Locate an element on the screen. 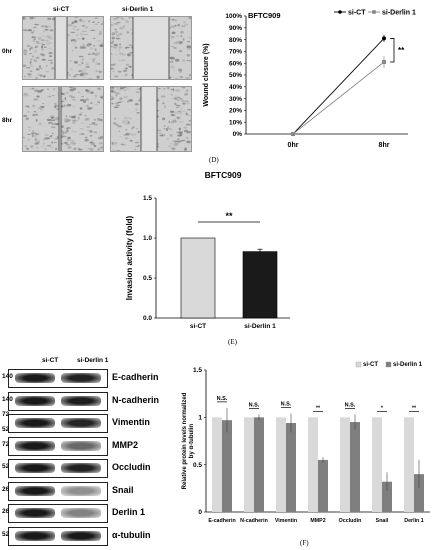  x-tick-label: Derlin 1 is located at coordinates (413, 521).